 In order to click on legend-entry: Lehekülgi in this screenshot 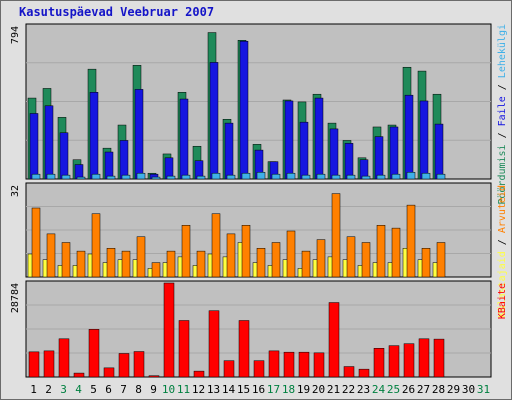, I will do `click(502, 51)`.